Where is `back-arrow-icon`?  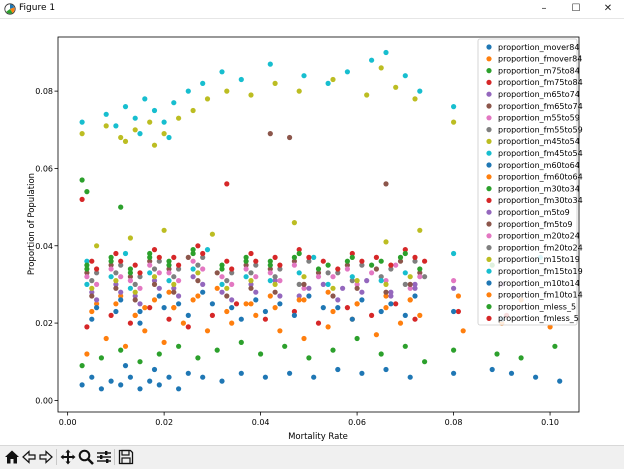
back-arrow-icon is located at coordinates (29, 457).